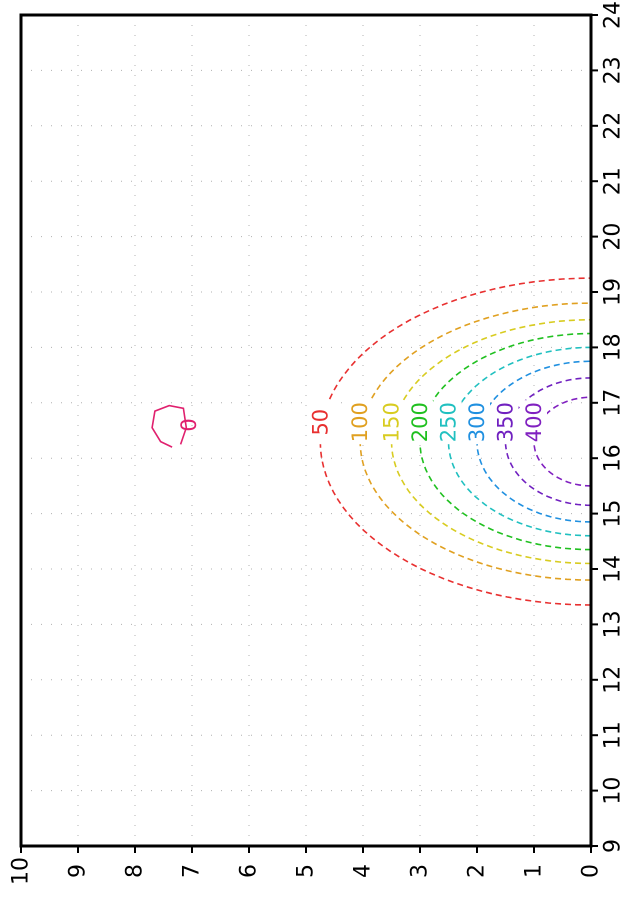 The image size is (629, 908). What do you see at coordinates (613, 514) in the screenshot?
I see `x-tick-label-15: 15` at bounding box center [613, 514].